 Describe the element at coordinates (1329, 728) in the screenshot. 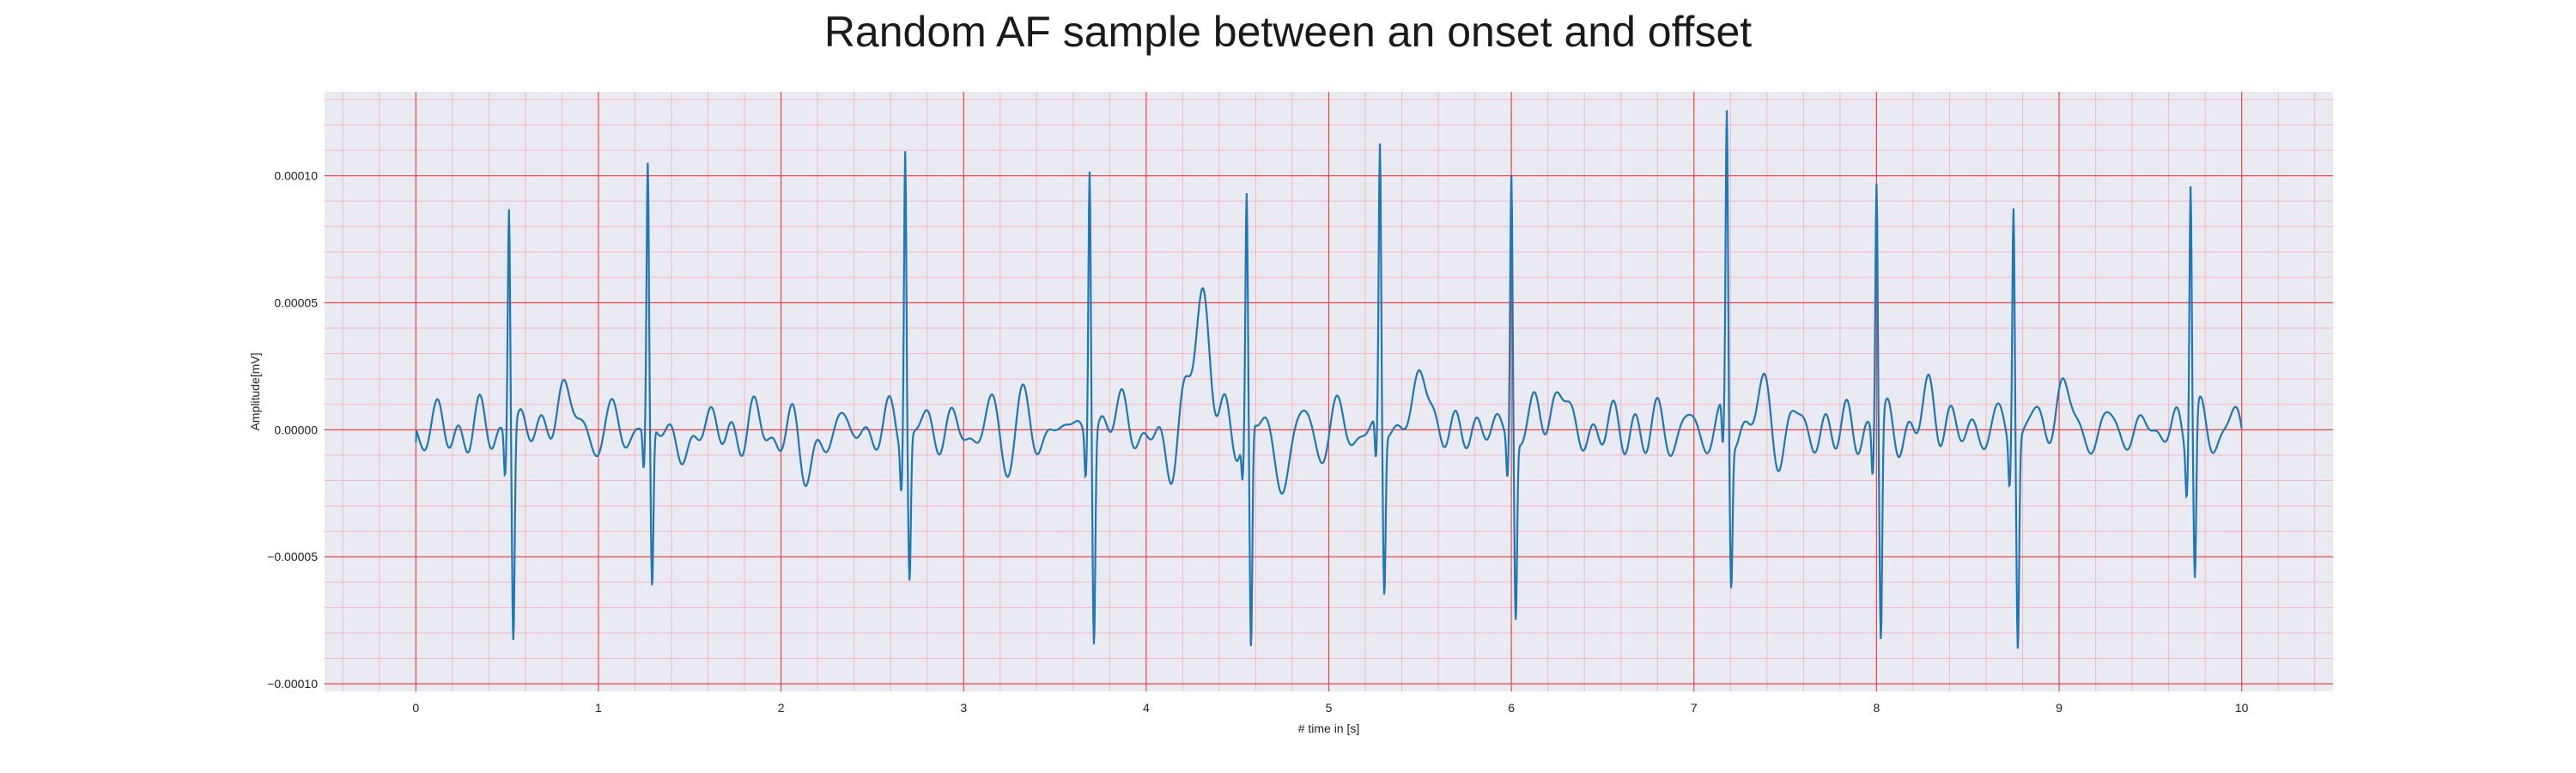

I see `x-axis-label: # time in [s]` at that location.